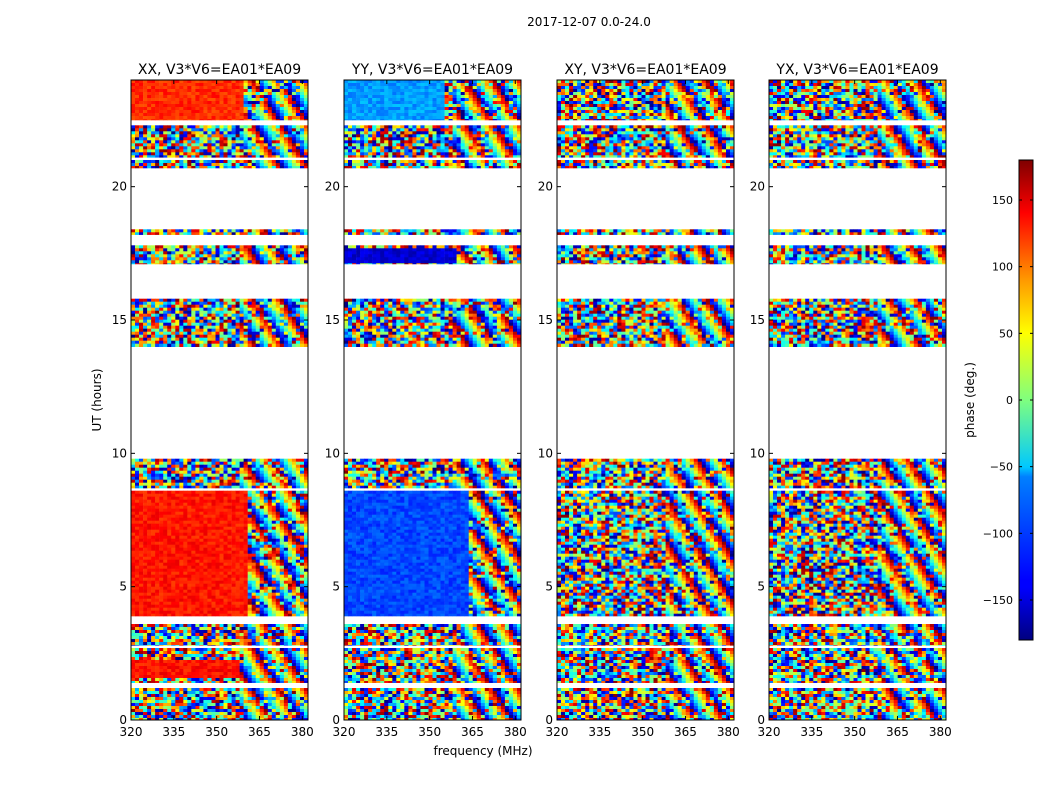 Image resolution: width=1050 pixels, height=800 pixels. What do you see at coordinates (645, 70) in the screenshot?
I see `panel-title: XY, V3*V6=EA01*EA09` at bounding box center [645, 70].